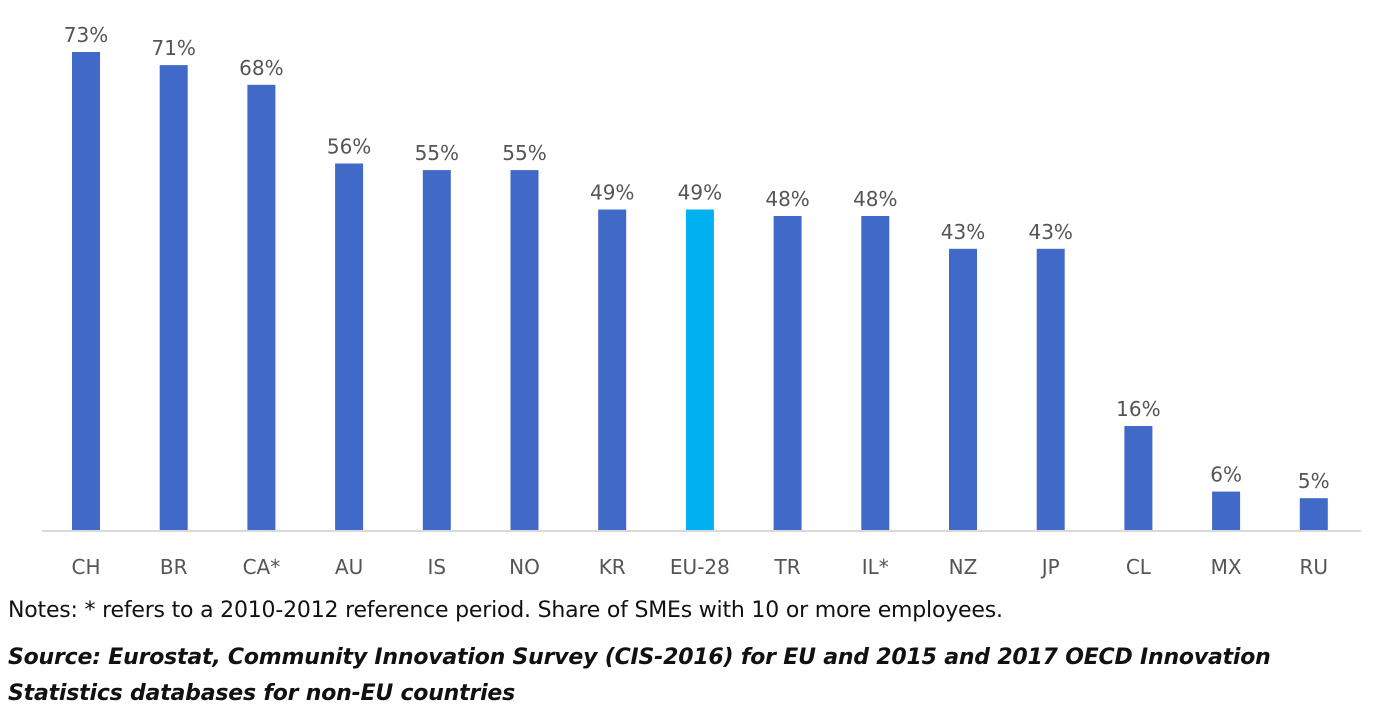  What do you see at coordinates (612, 370) in the screenshot?
I see `bar-kr` at bounding box center [612, 370].